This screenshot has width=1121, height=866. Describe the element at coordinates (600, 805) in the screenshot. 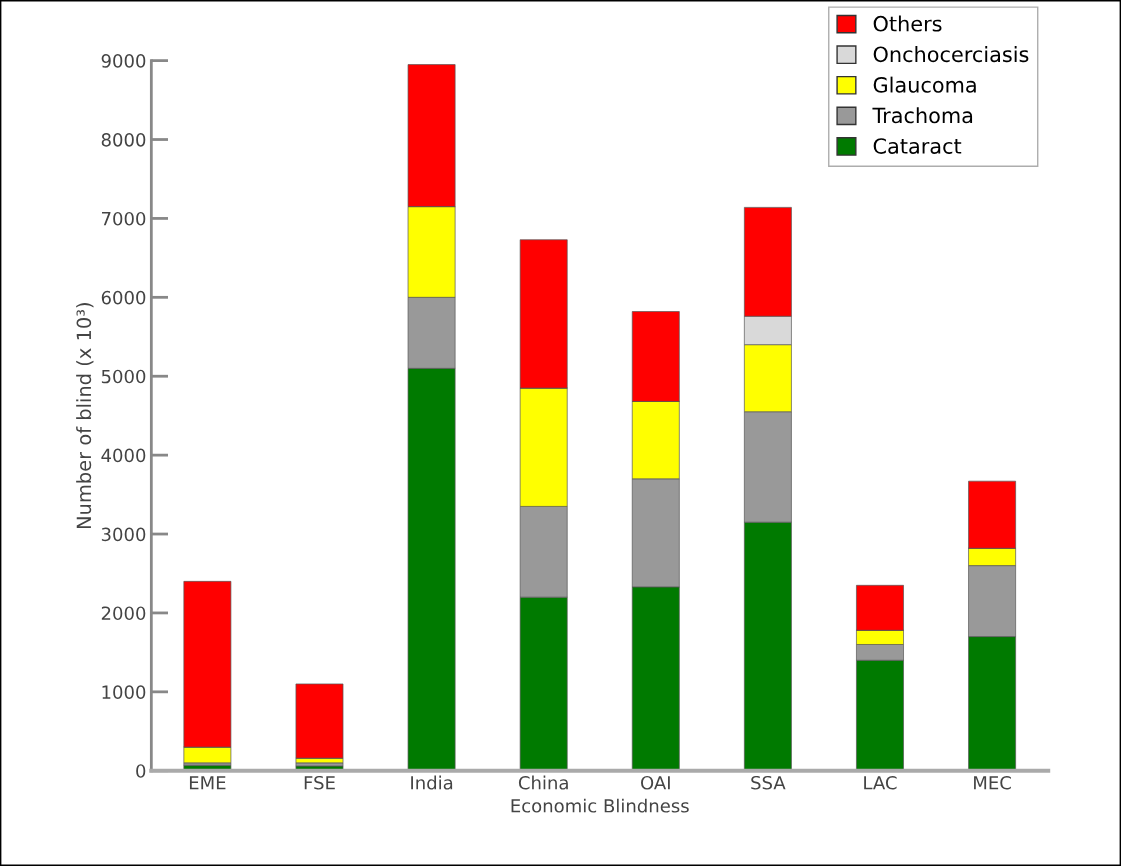

I see `x-axis-title: Economic Blindness` at that location.